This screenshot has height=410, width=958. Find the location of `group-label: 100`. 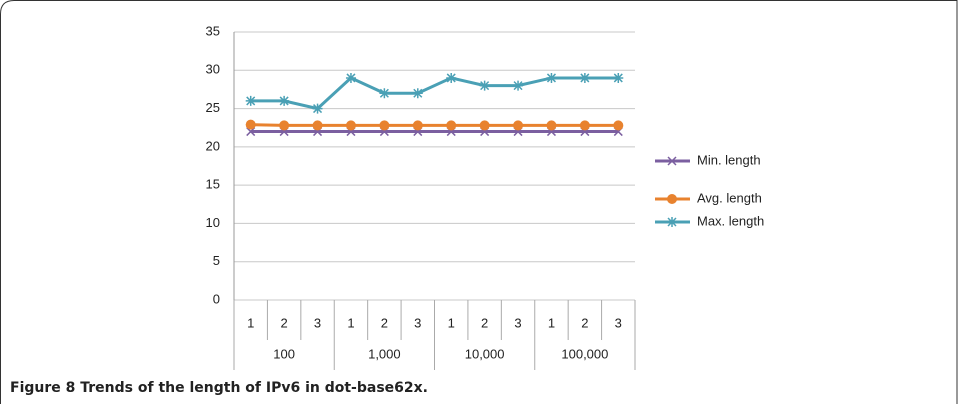

group-label: 100 is located at coordinates (284, 353).